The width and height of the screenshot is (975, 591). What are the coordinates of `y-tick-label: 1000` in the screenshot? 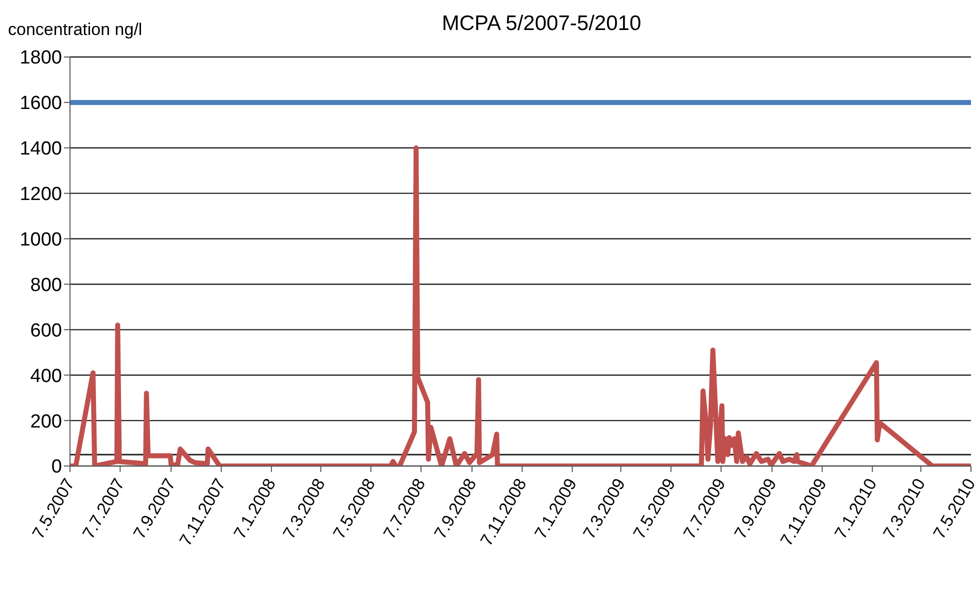 It's located at (41, 240).